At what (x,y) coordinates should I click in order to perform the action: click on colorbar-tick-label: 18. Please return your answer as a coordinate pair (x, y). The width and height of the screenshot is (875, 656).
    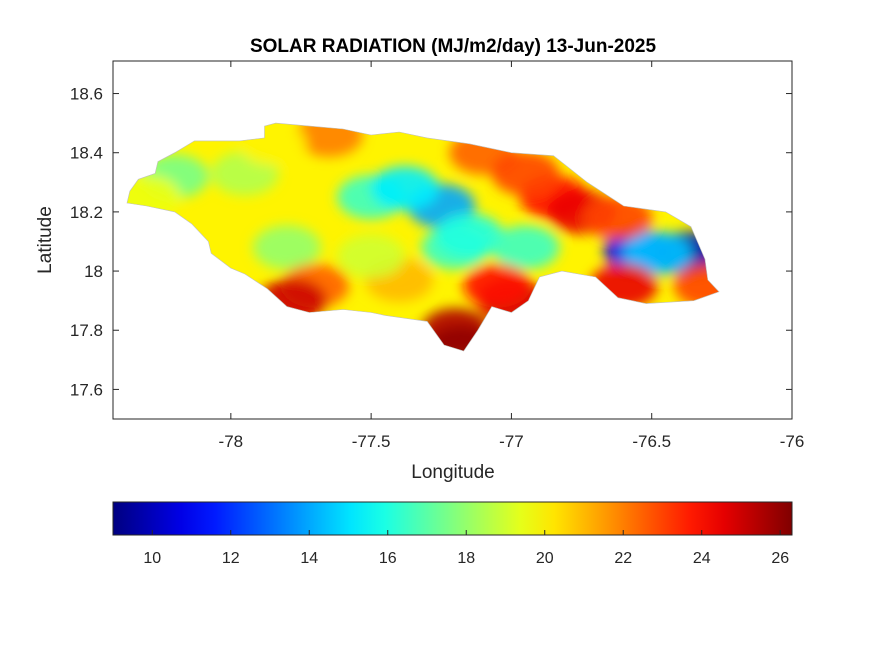
    Looking at the image, I should click on (466, 558).